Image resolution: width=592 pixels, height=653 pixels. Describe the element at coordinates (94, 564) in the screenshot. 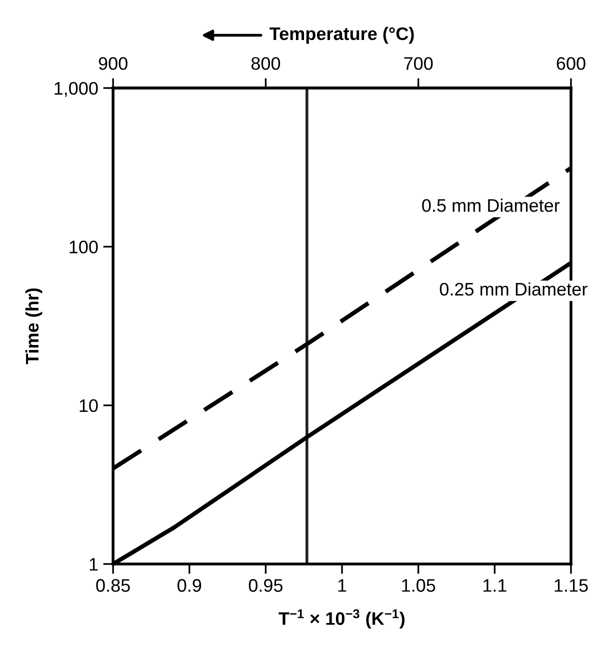

I see `y-tick-label: 1` at that location.